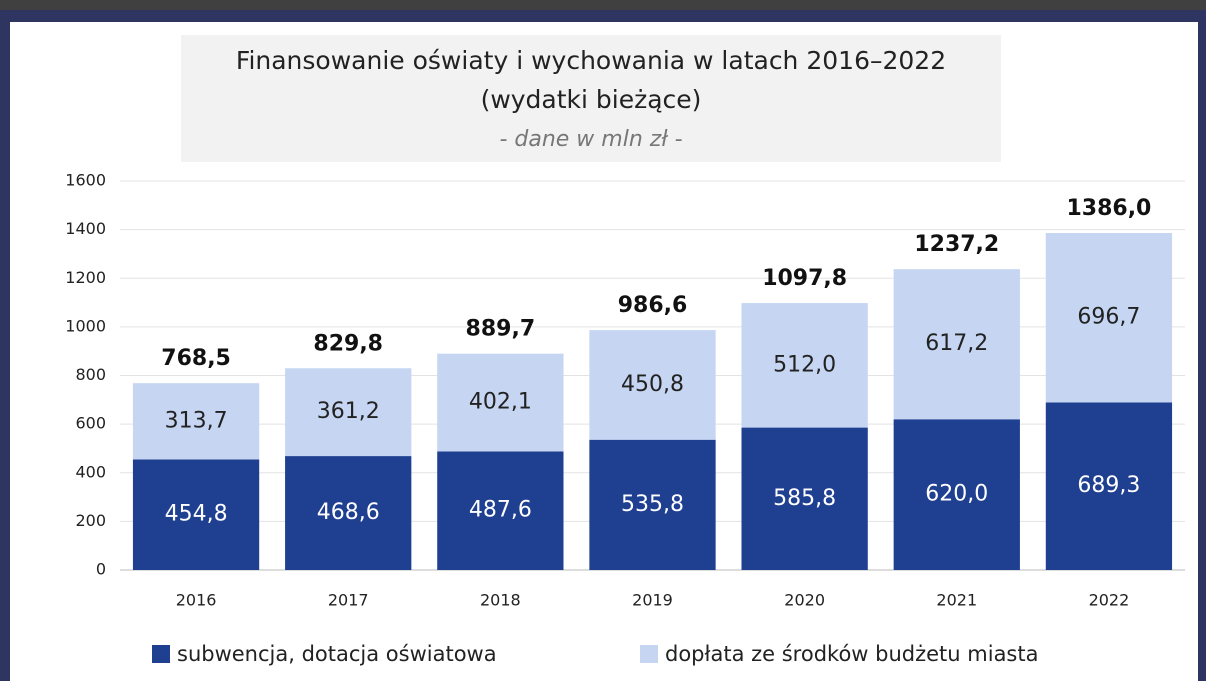  What do you see at coordinates (652, 600) in the screenshot?
I see `x-tick-label: 2019` at bounding box center [652, 600].